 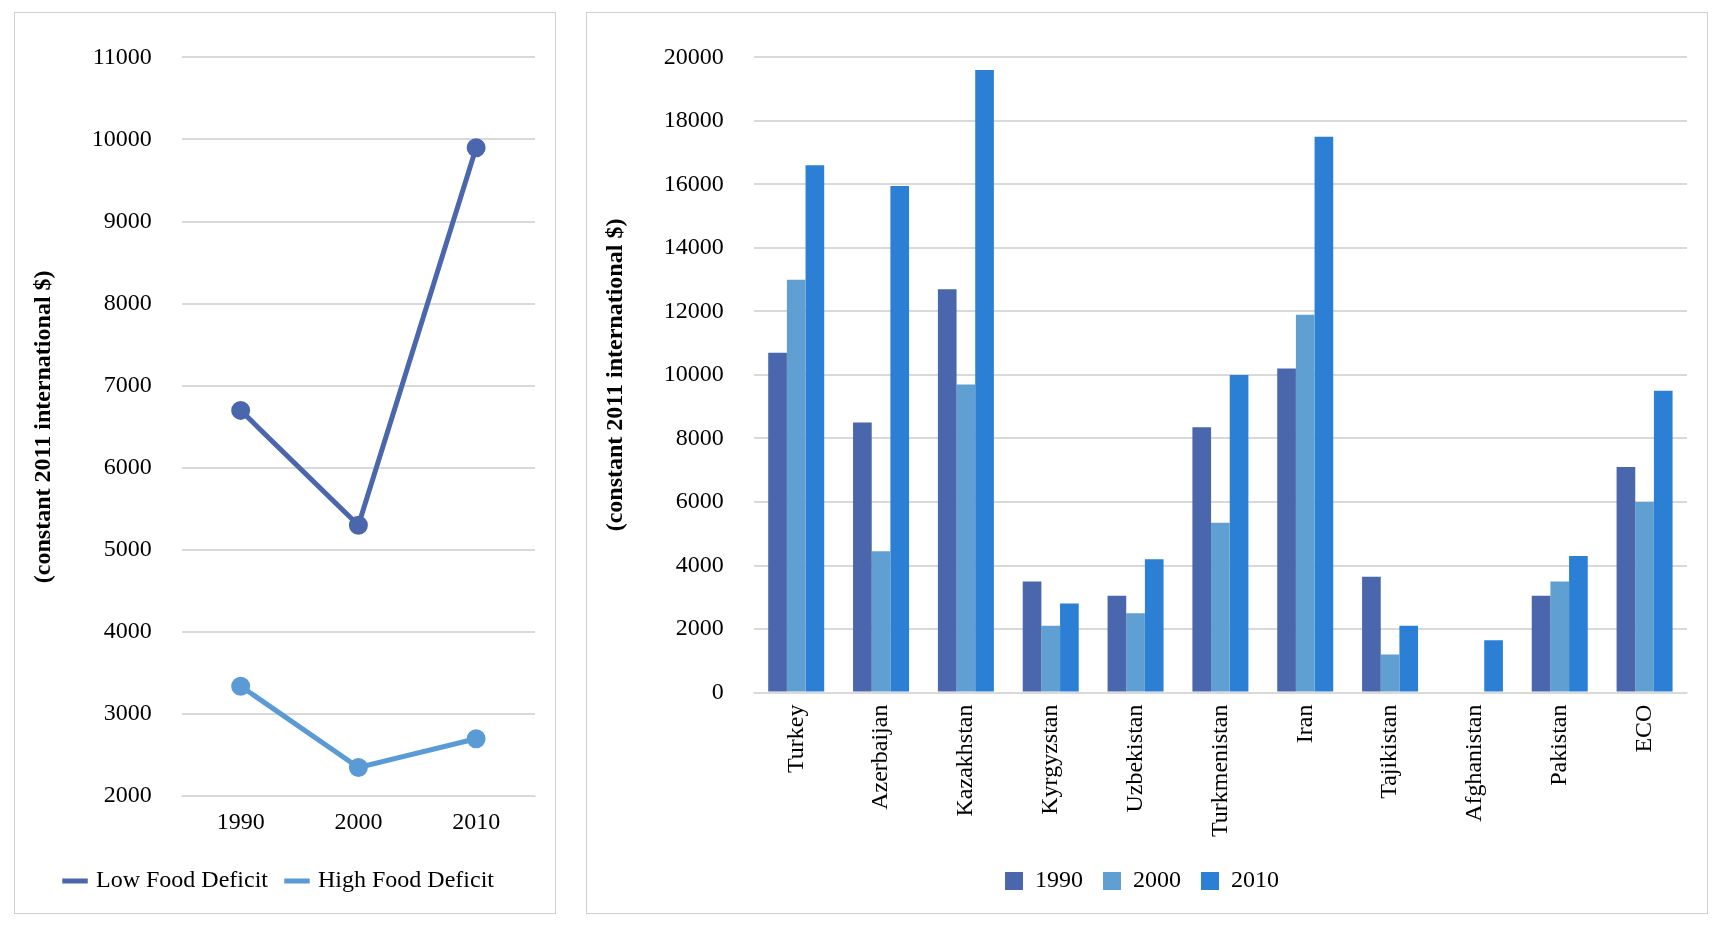 I want to click on y-tick-label: 12000, so click(x=693, y=309).